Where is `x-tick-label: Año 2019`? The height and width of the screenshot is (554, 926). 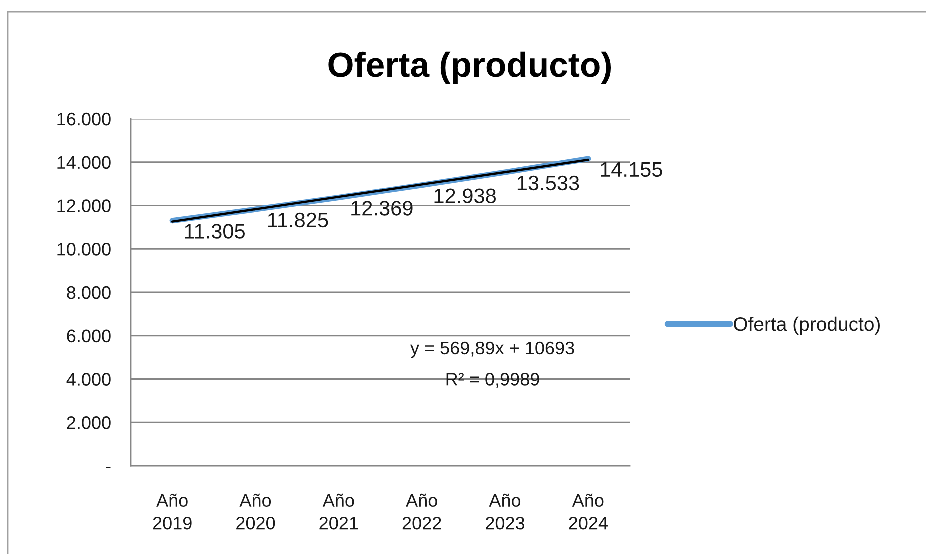 x-tick-label: Año 2019 is located at coordinates (172, 512).